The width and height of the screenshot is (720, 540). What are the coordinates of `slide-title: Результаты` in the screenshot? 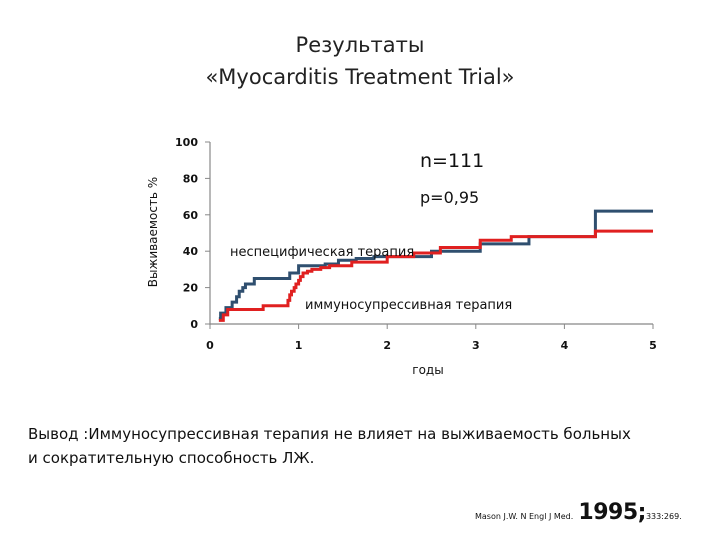 It's located at (360, 45).